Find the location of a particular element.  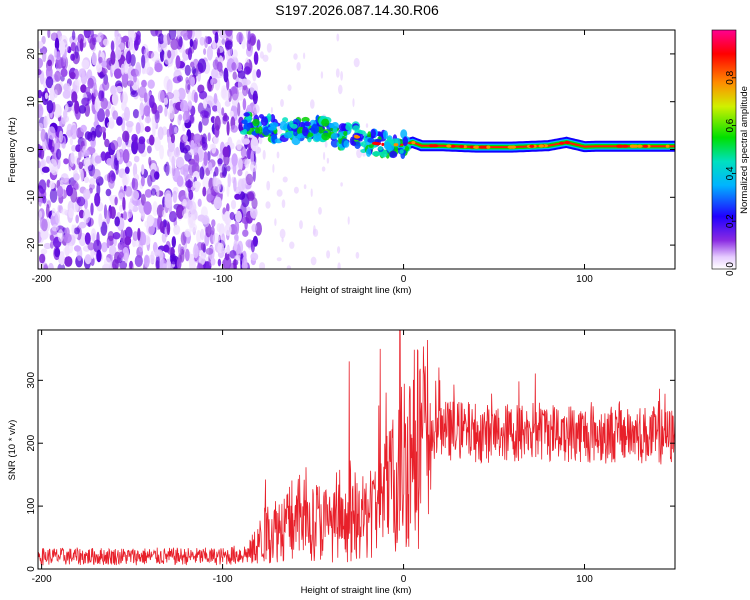

spectrogram-x-tick-label: 0 is located at coordinates (404, 279).